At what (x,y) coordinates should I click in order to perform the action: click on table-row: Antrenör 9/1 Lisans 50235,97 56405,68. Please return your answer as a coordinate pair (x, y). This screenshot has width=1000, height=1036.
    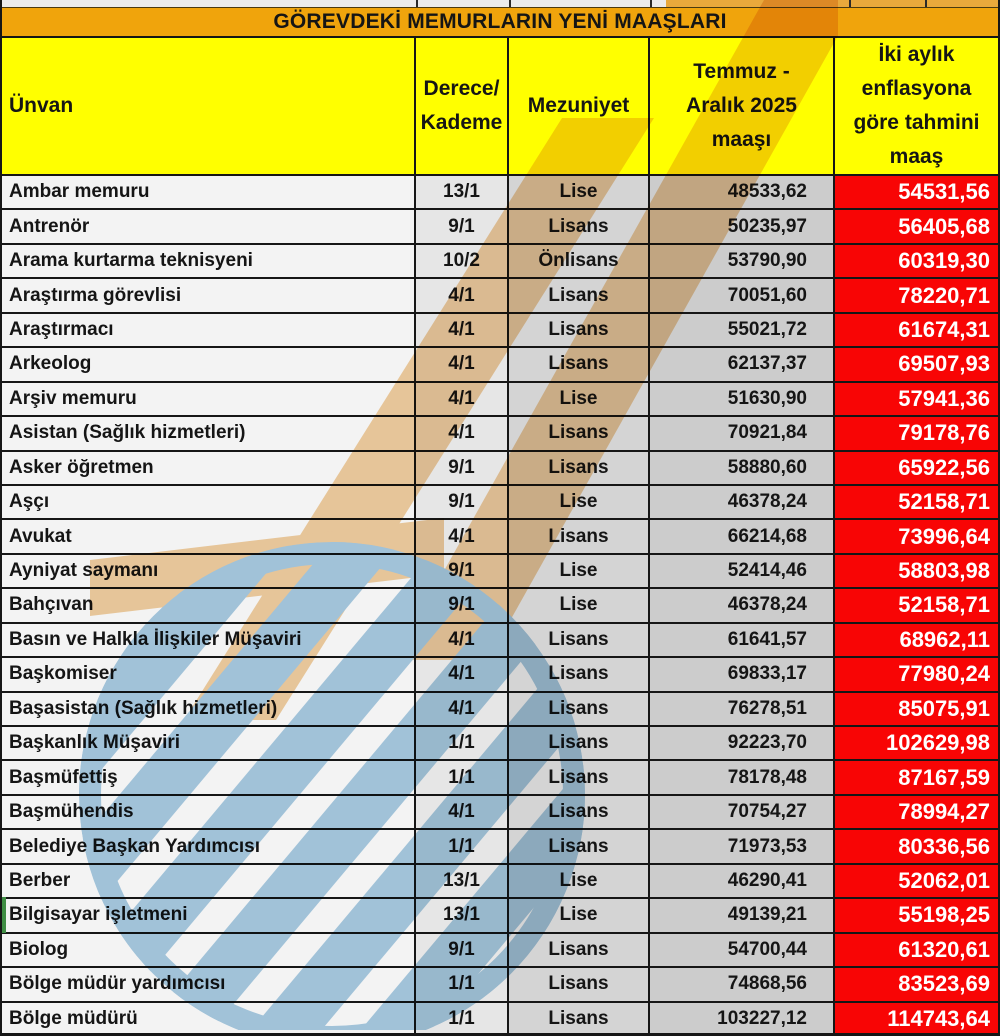
    Looking at the image, I should click on (500, 227).